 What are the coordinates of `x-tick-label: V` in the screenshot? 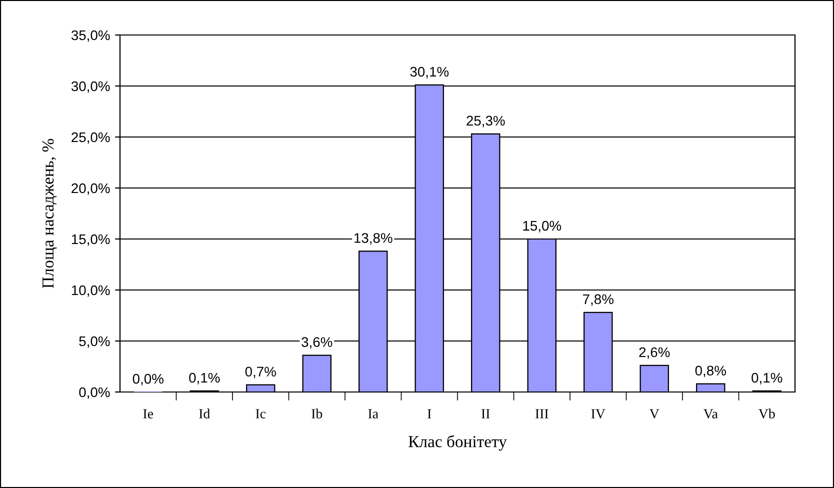 It's located at (655, 414).